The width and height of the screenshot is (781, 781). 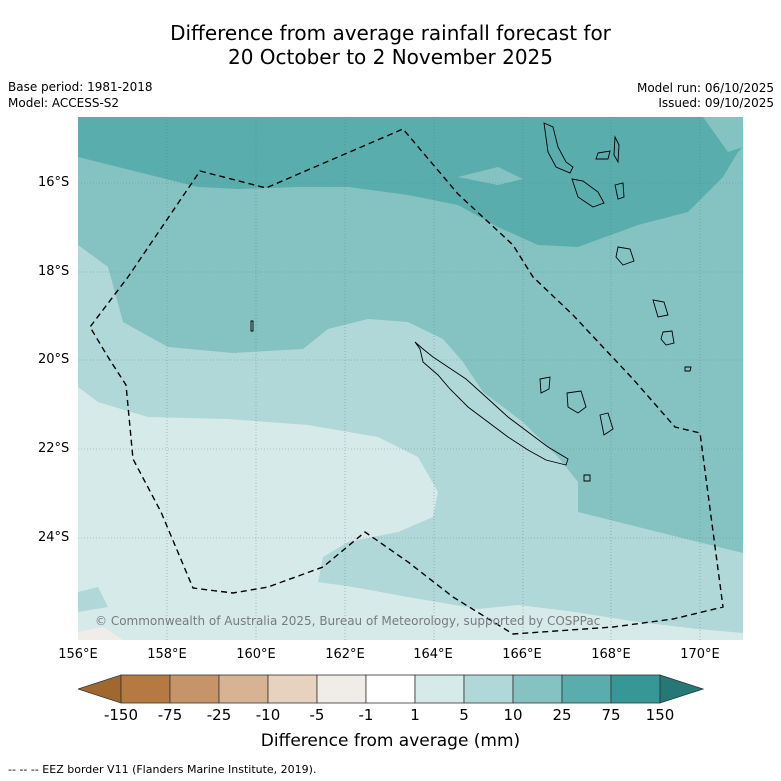 I want to click on lat-label-18s: 18°S, so click(x=54, y=271).